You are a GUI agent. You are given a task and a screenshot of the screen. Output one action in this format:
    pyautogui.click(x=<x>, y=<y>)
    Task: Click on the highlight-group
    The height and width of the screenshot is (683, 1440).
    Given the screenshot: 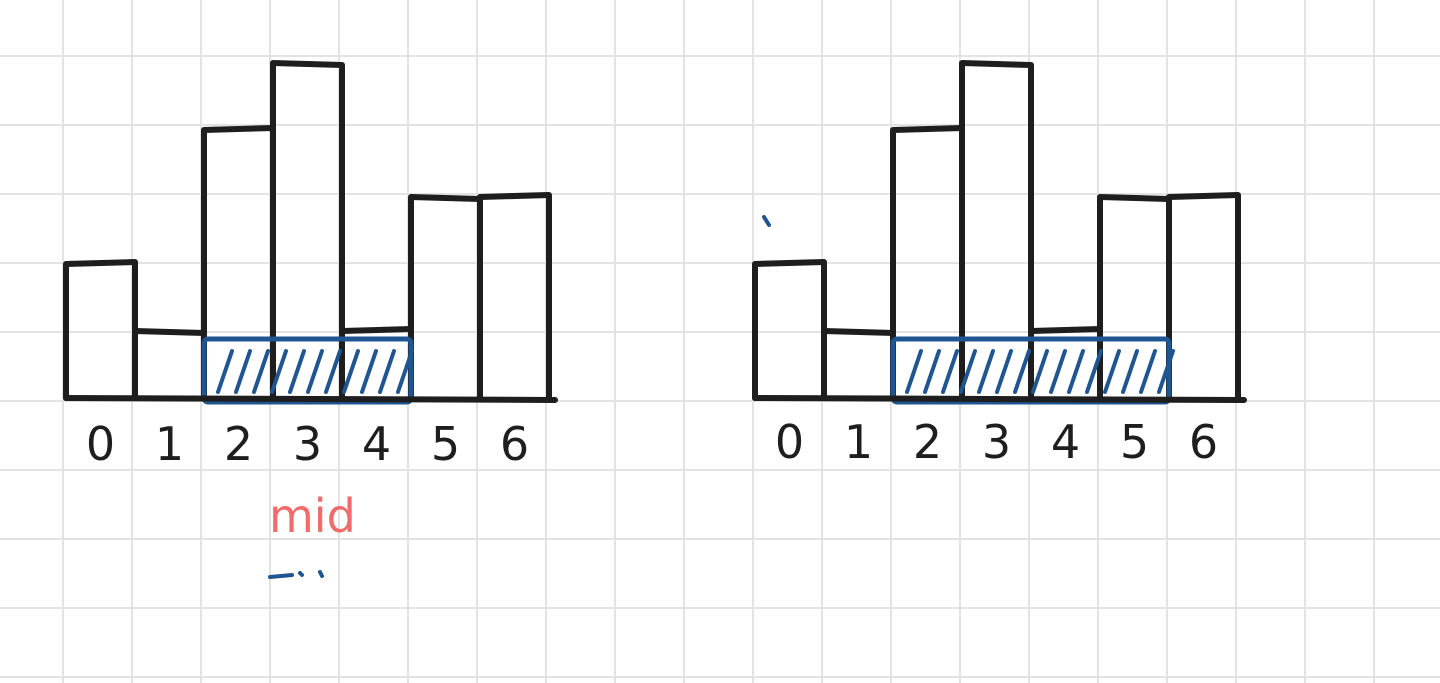 What is the action you would take?
    pyautogui.click(x=307, y=370)
    